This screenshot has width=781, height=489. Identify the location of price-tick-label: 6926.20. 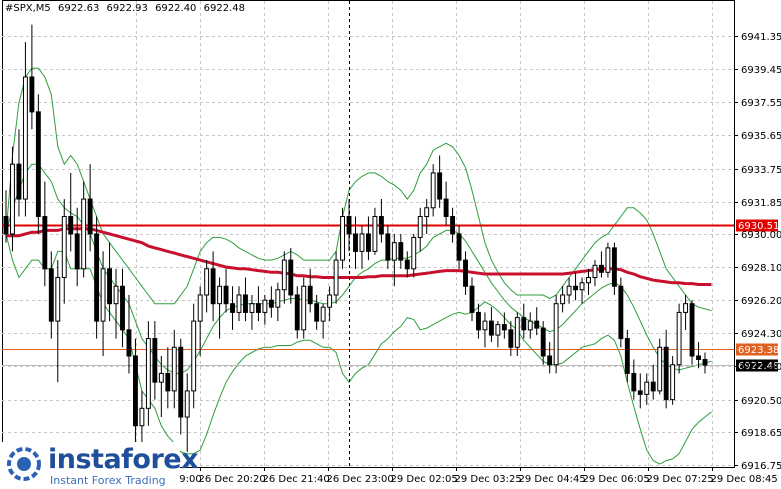
(761, 301).